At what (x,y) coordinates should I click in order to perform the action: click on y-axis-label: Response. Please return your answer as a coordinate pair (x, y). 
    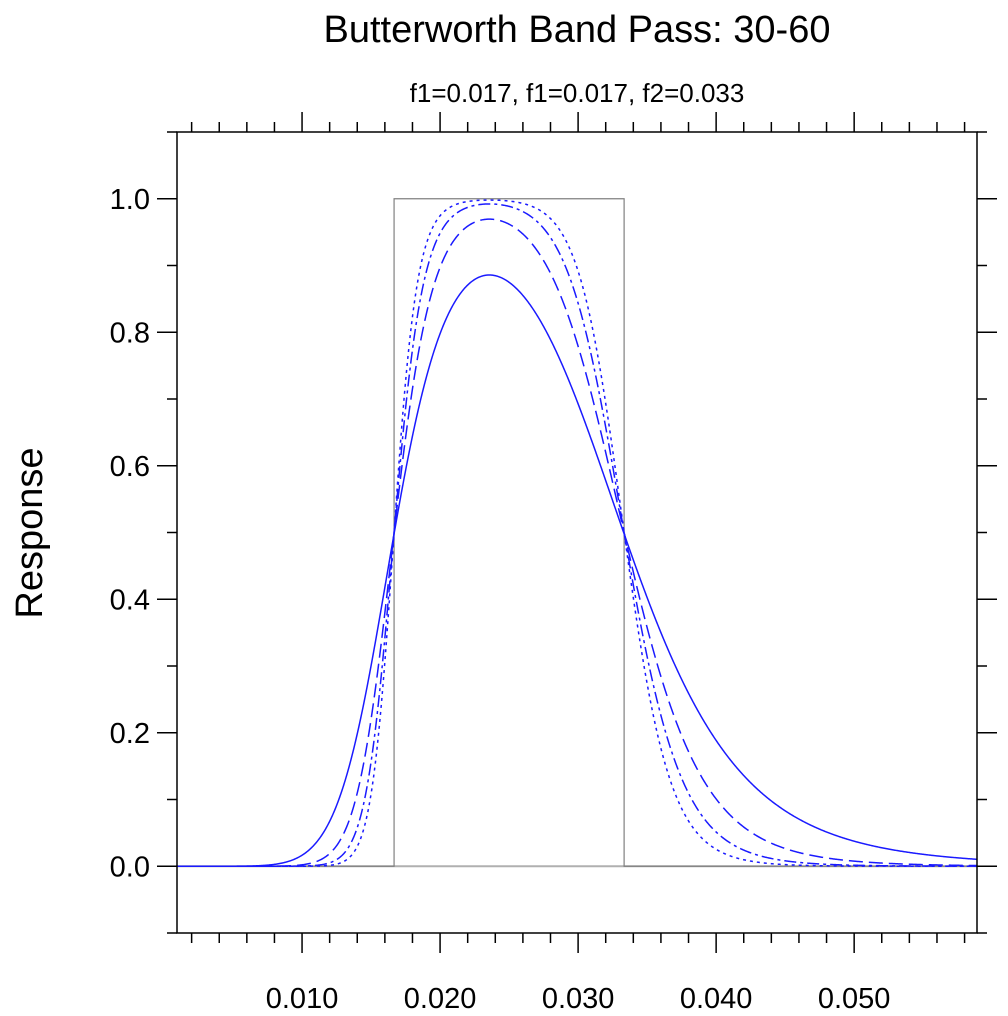
    Looking at the image, I should click on (30, 532).